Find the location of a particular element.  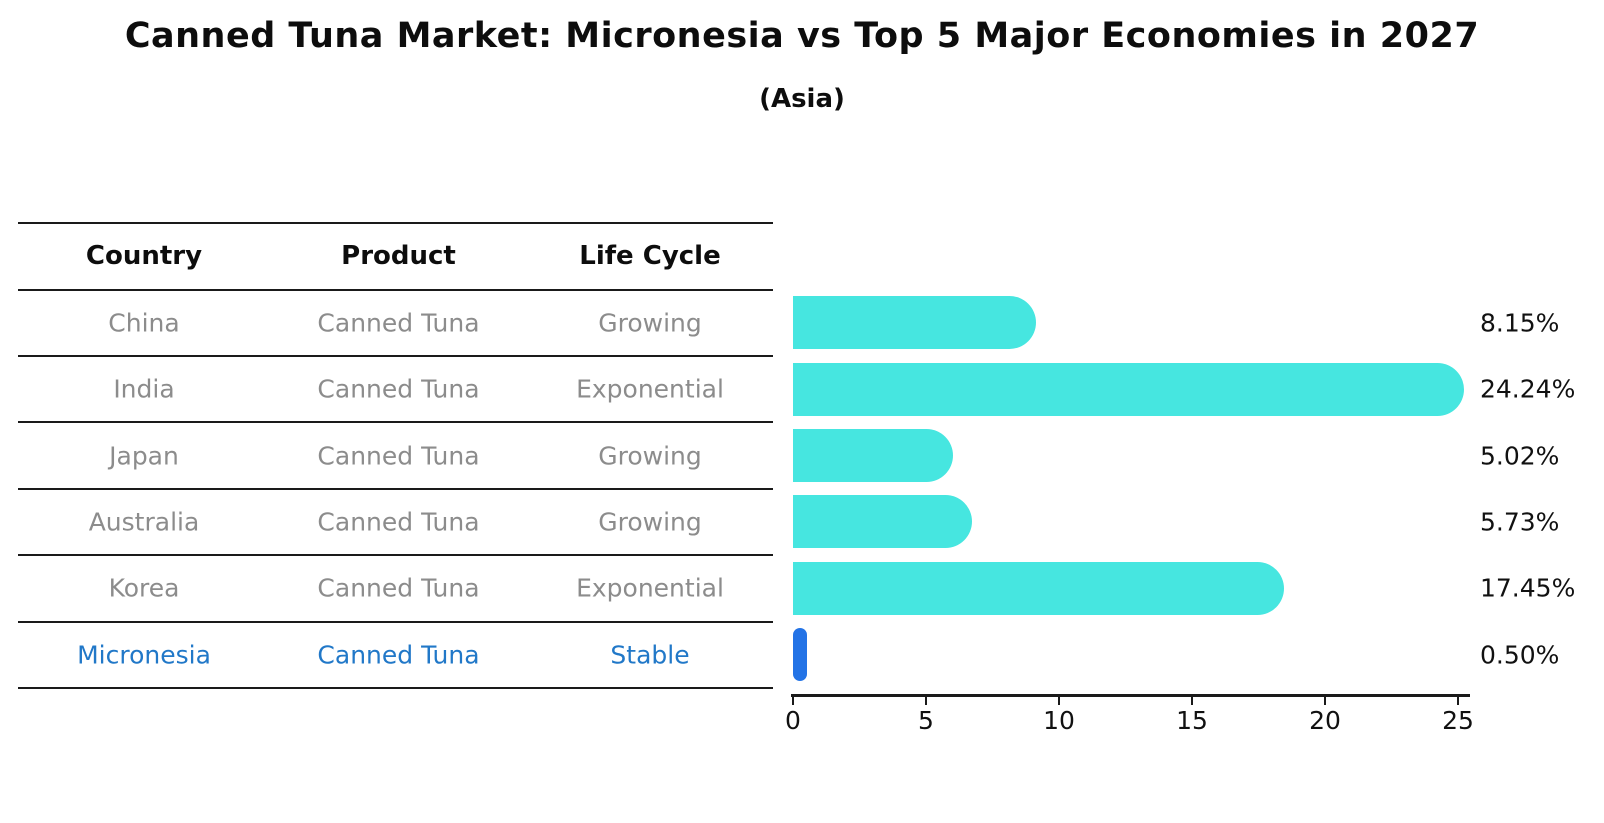

table-cell-country: Japan is located at coordinates (144, 455).